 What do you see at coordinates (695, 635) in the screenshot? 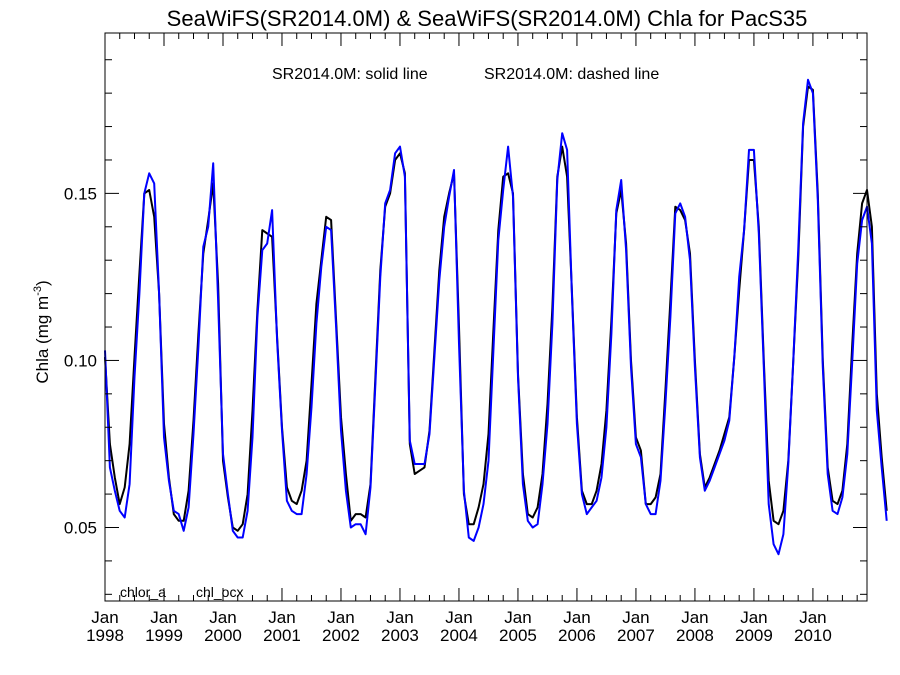
I see `x-tick-year-label: 2008` at bounding box center [695, 635].